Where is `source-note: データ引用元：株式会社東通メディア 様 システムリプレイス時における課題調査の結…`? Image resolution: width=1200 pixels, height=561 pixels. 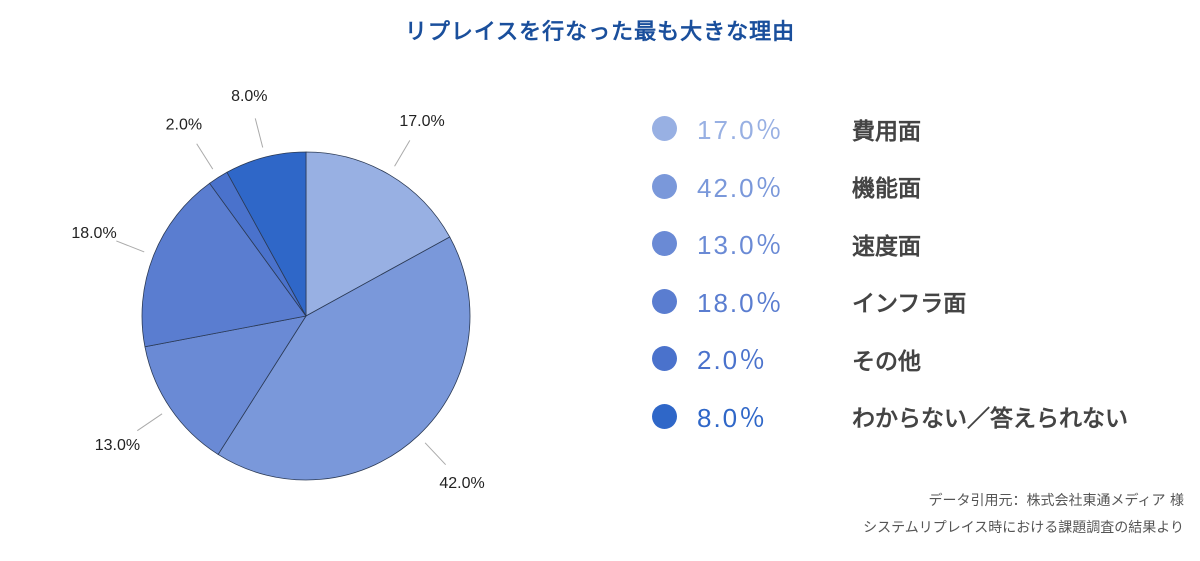
source-note: データ引用元：株式会社東通メディア 様 システムリプレイス時における課題調査の結… is located at coordinates (1023, 515).